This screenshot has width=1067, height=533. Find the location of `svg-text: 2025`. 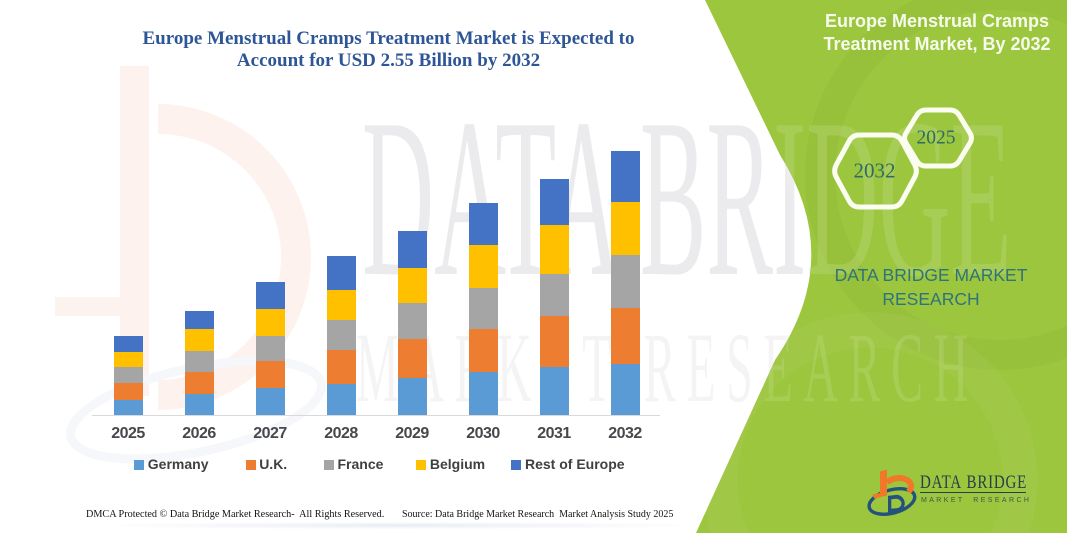

svg-text: 2025 is located at coordinates (936, 138).